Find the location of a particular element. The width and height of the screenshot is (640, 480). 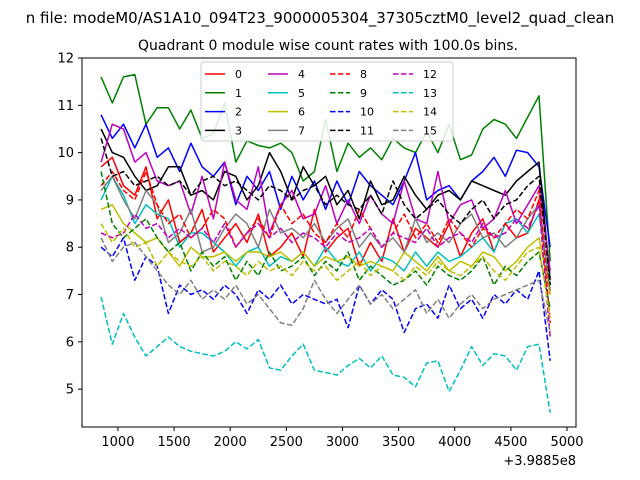

legend-label-10: 10 is located at coordinates (367, 112).